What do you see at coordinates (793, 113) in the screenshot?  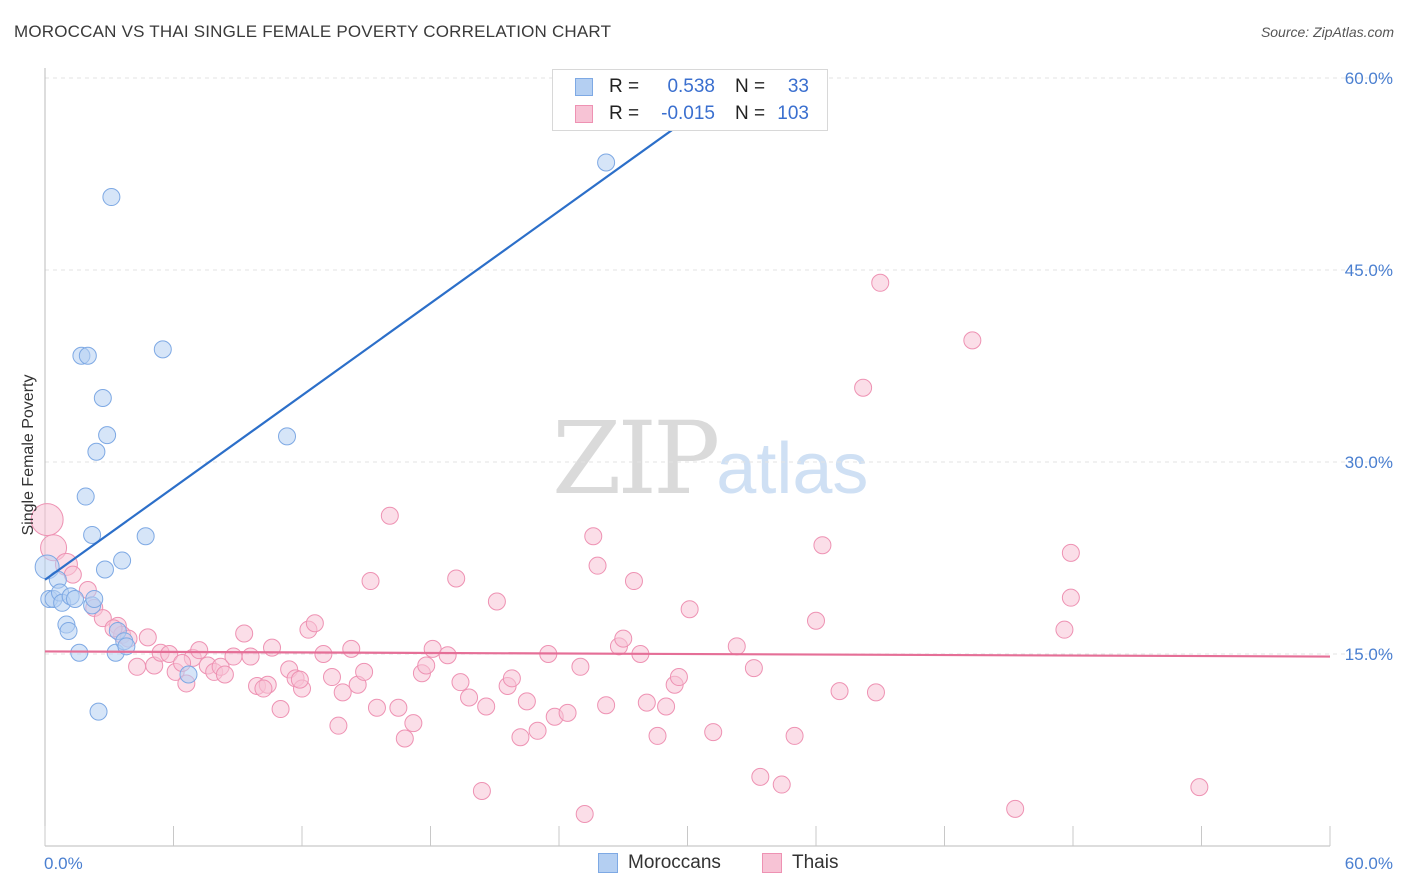 I see `legend-n-value: 103` at bounding box center [793, 113].